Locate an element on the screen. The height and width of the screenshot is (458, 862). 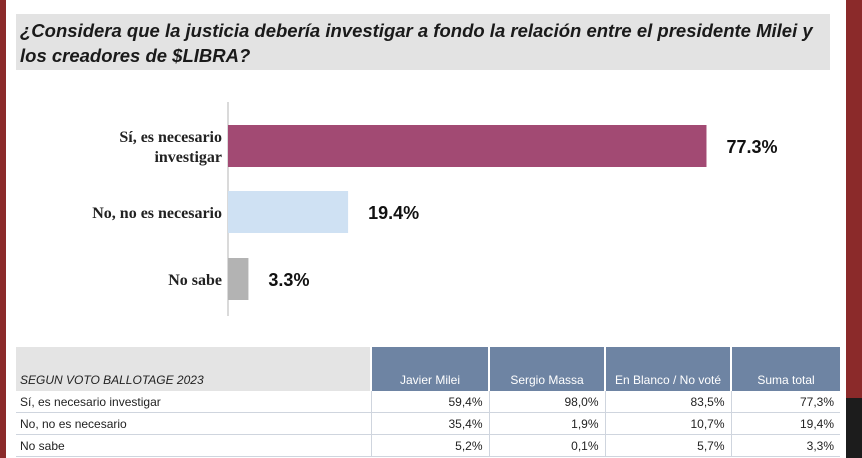
column-header-sergio-massa: Sergio Massa is located at coordinates (546, 369).